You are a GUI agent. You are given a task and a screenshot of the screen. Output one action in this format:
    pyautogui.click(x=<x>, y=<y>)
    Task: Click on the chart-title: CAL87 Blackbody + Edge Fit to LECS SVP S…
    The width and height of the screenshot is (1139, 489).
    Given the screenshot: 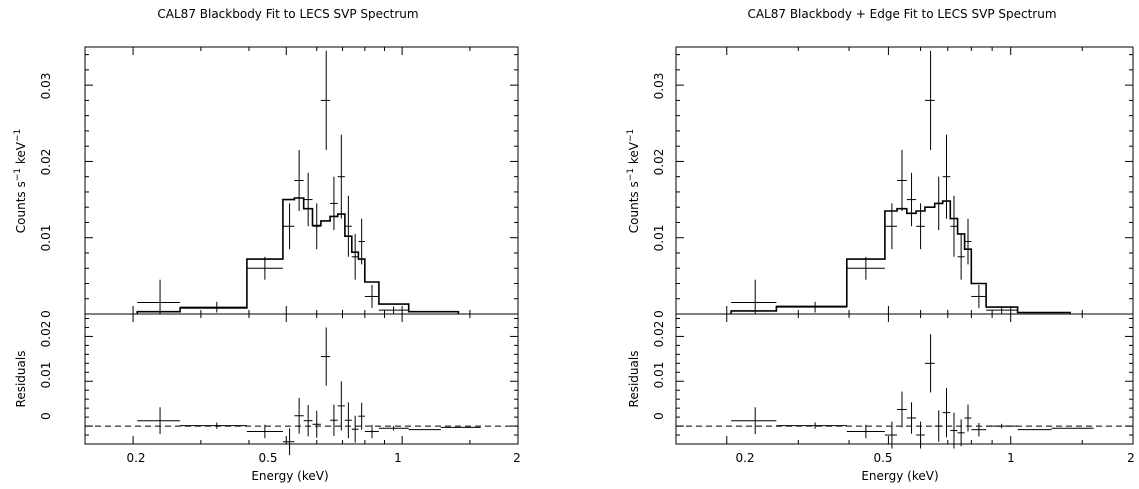 What is the action you would take?
    pyautogui.click(x=901, y=14)
    